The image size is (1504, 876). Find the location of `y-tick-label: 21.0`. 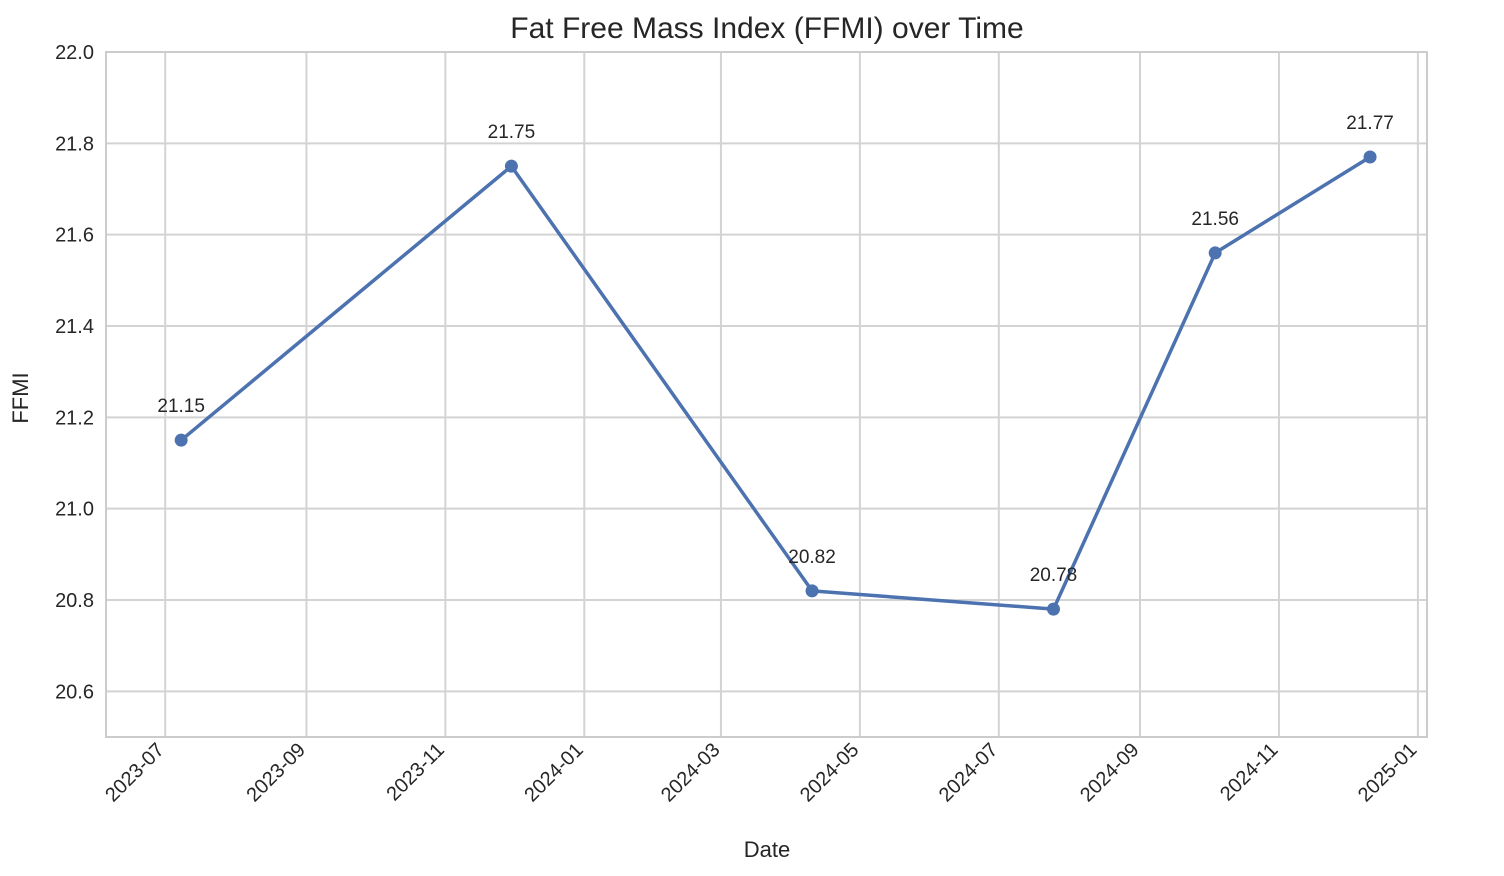

y-tick-label: 21.0 is located at coordinates (74, 510).